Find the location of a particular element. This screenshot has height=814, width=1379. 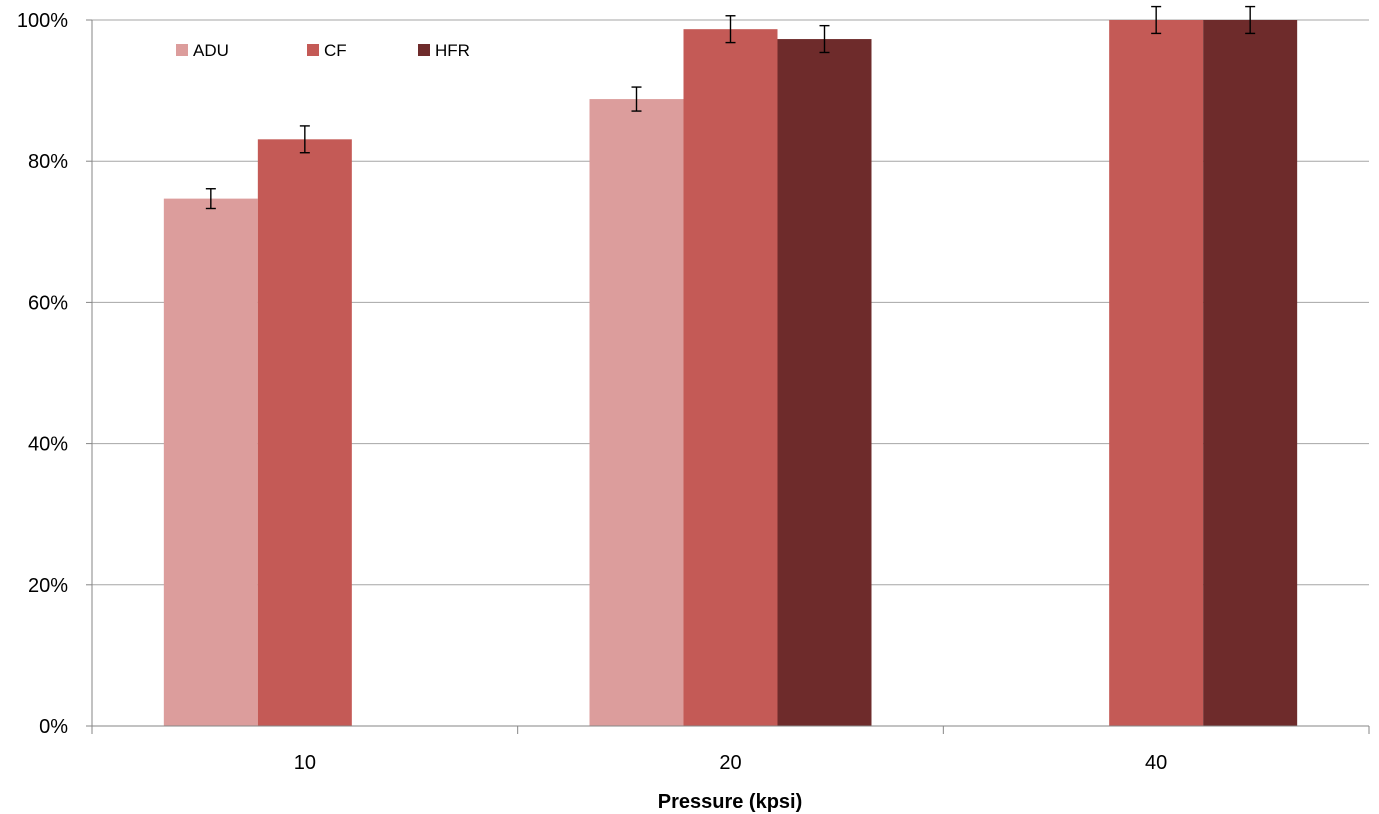

legend: ADU CF HFR is located at coordinates (323, 50).